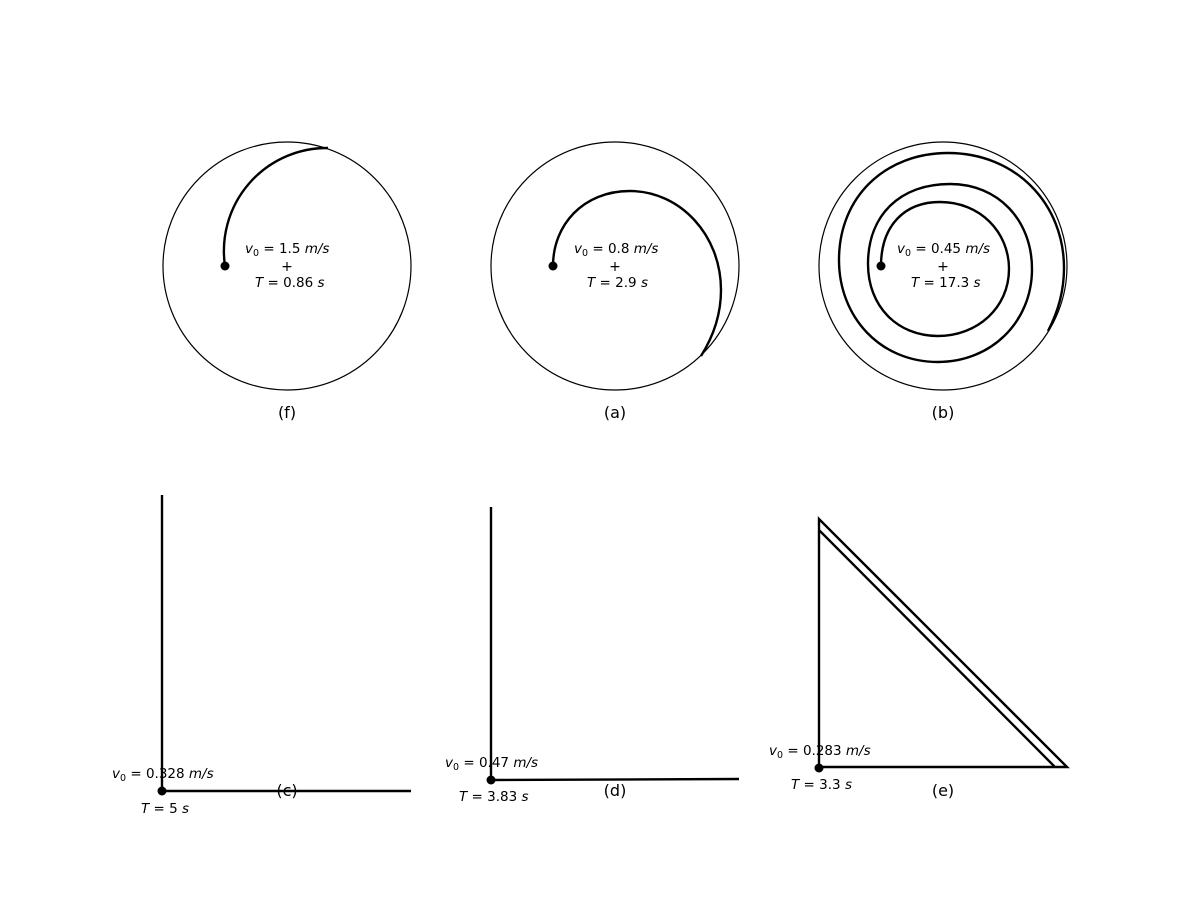 This screenshot has height=900, width=1200. Describe the element at coordinates (821, 785) in the screenshot. I see `panel-e-period-label: T = 3.3 s` at that location.